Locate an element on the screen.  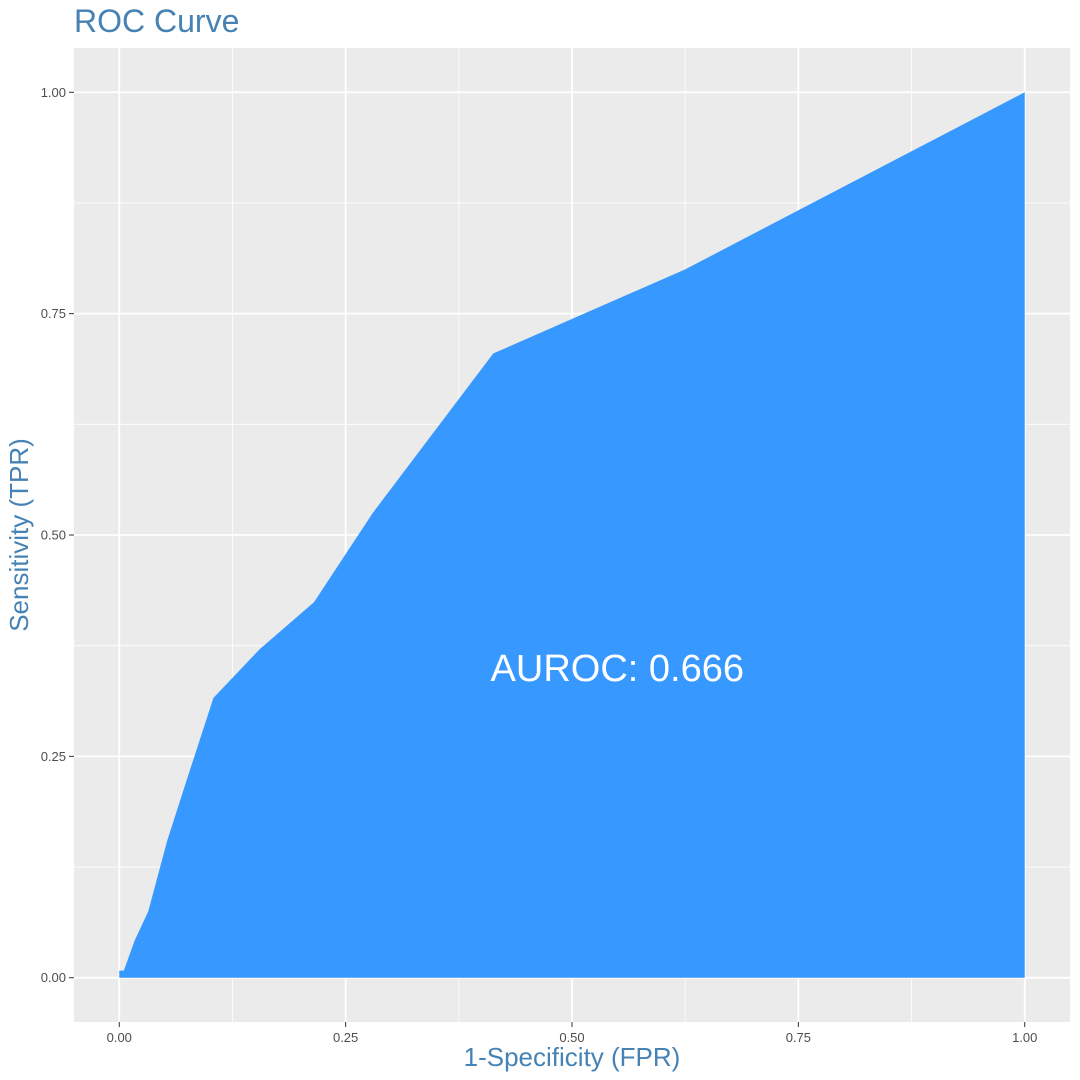
y-tick-label: 0.00 is located at coordinates (53, 977).